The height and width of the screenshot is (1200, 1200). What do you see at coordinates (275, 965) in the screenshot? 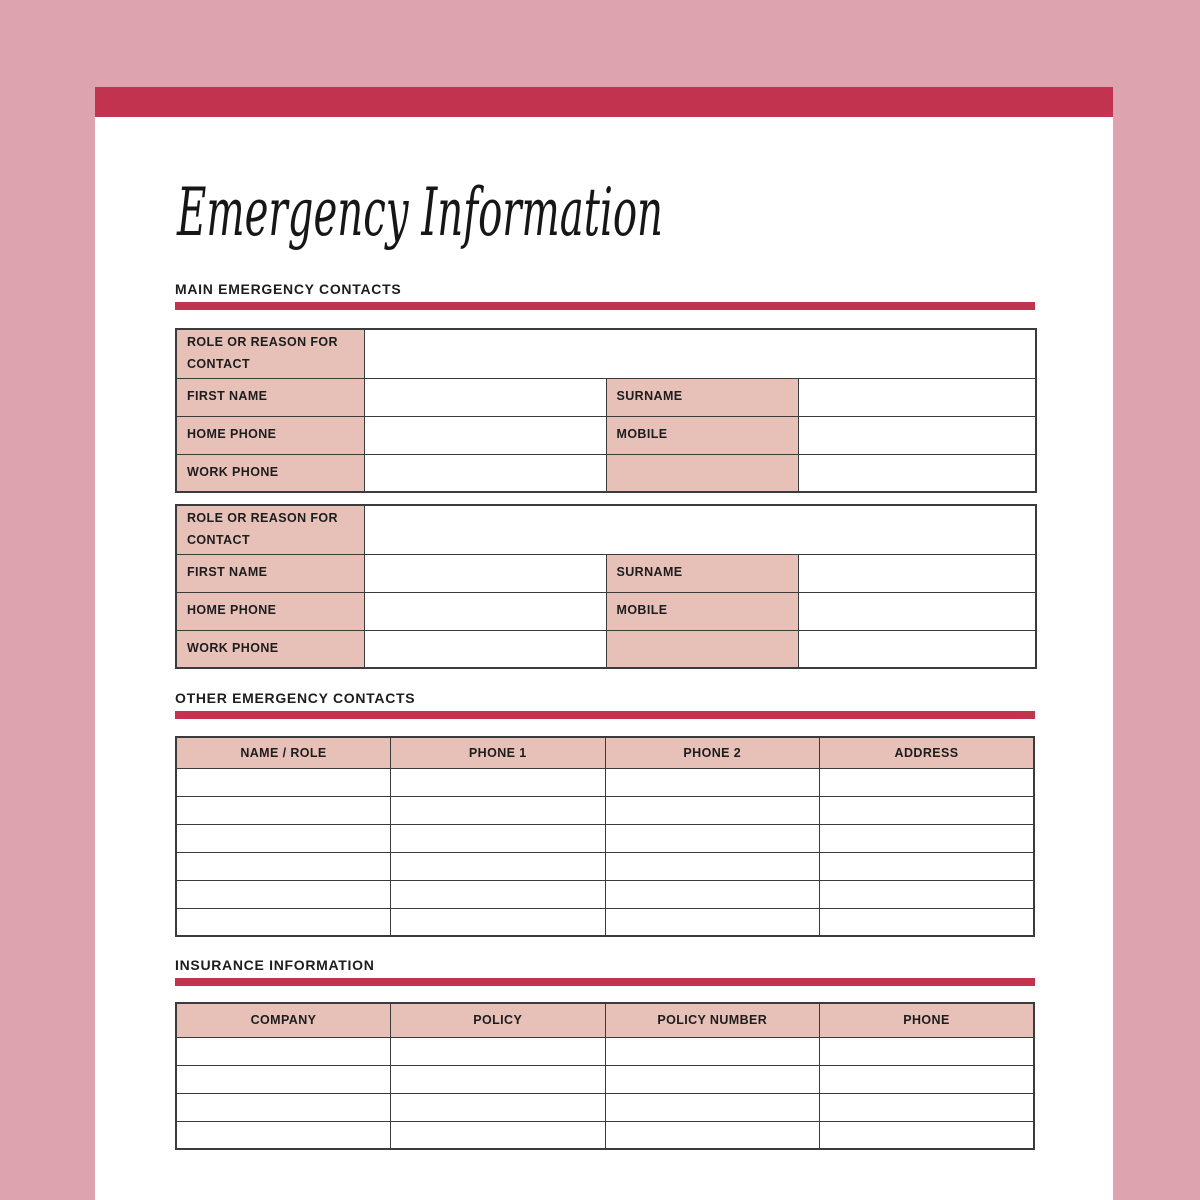
I see `section-heading-insurance: INSURANCE INFORMATION` at bounding box center [275, 965].